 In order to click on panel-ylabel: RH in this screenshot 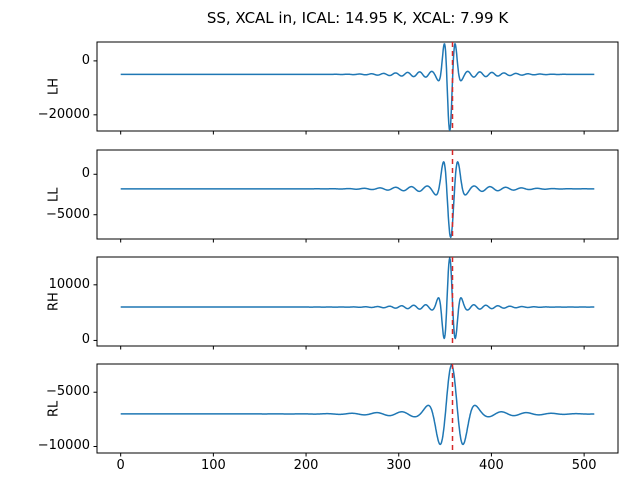, I will do `click(54, 301)`.